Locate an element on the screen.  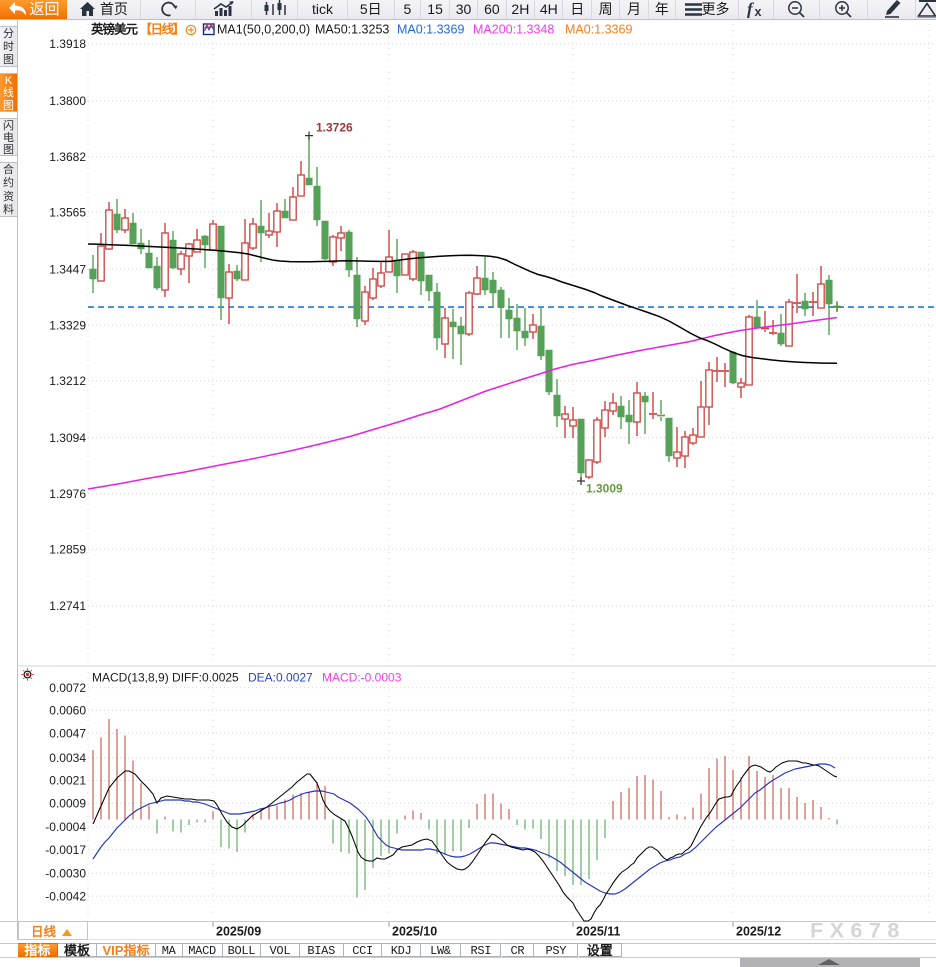
svg-text: 1.3726 is located at coordinates (334, 128).